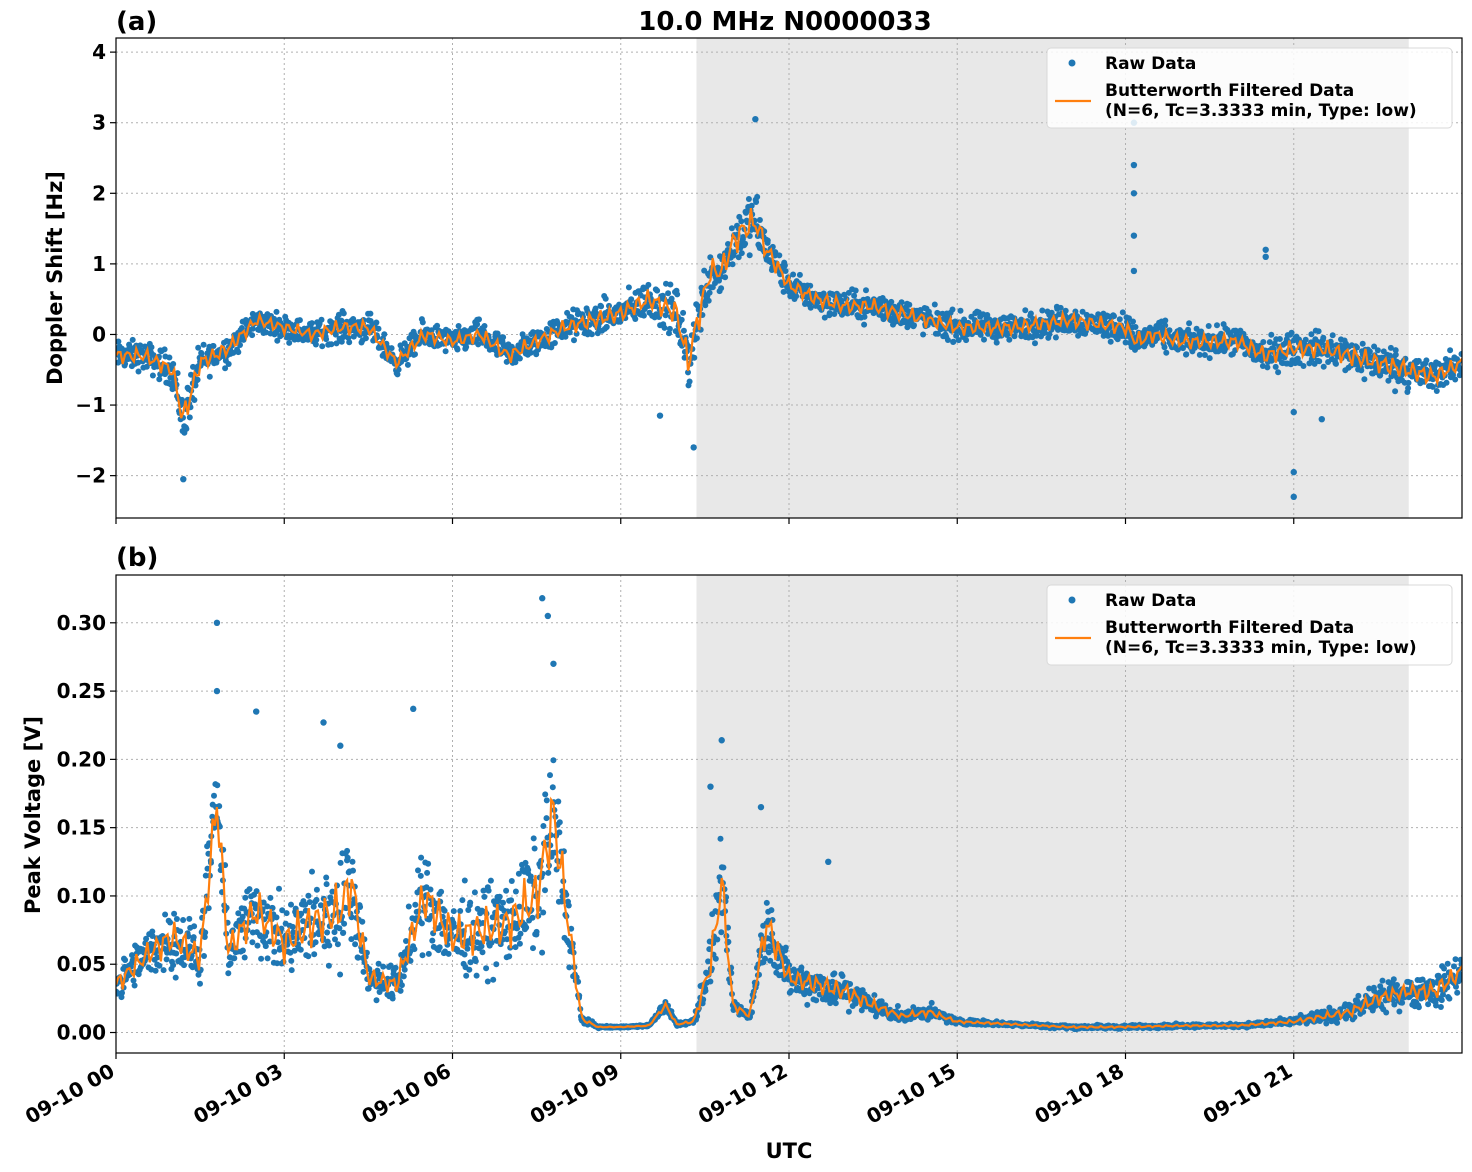  I want to click on y-tick-label: 0, so click(99, 334).